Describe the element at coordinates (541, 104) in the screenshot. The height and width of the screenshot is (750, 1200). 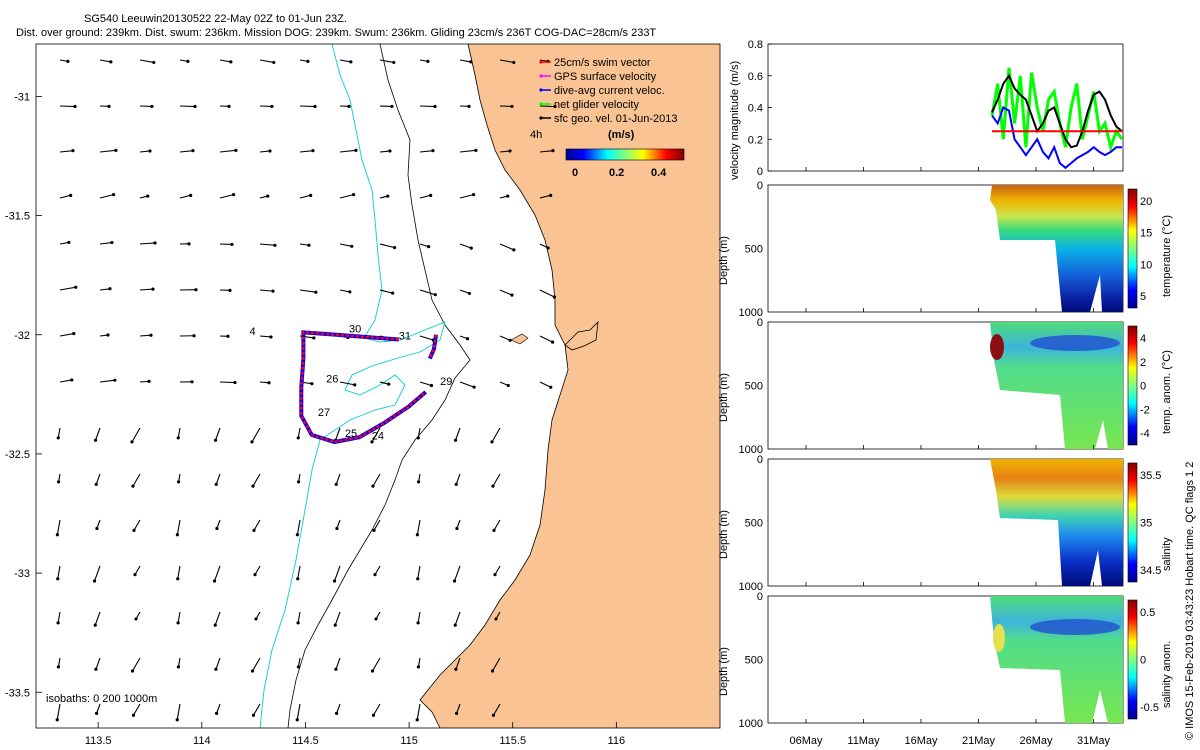
I see `legend-swatch-head` at that location.